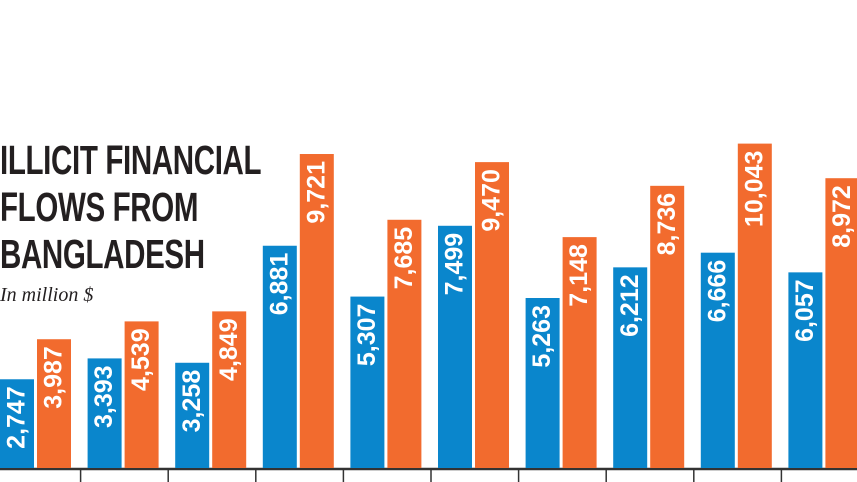 This screenshot has height=482, width=857. I want to click on value-label: 8,736, so click(667, 224).